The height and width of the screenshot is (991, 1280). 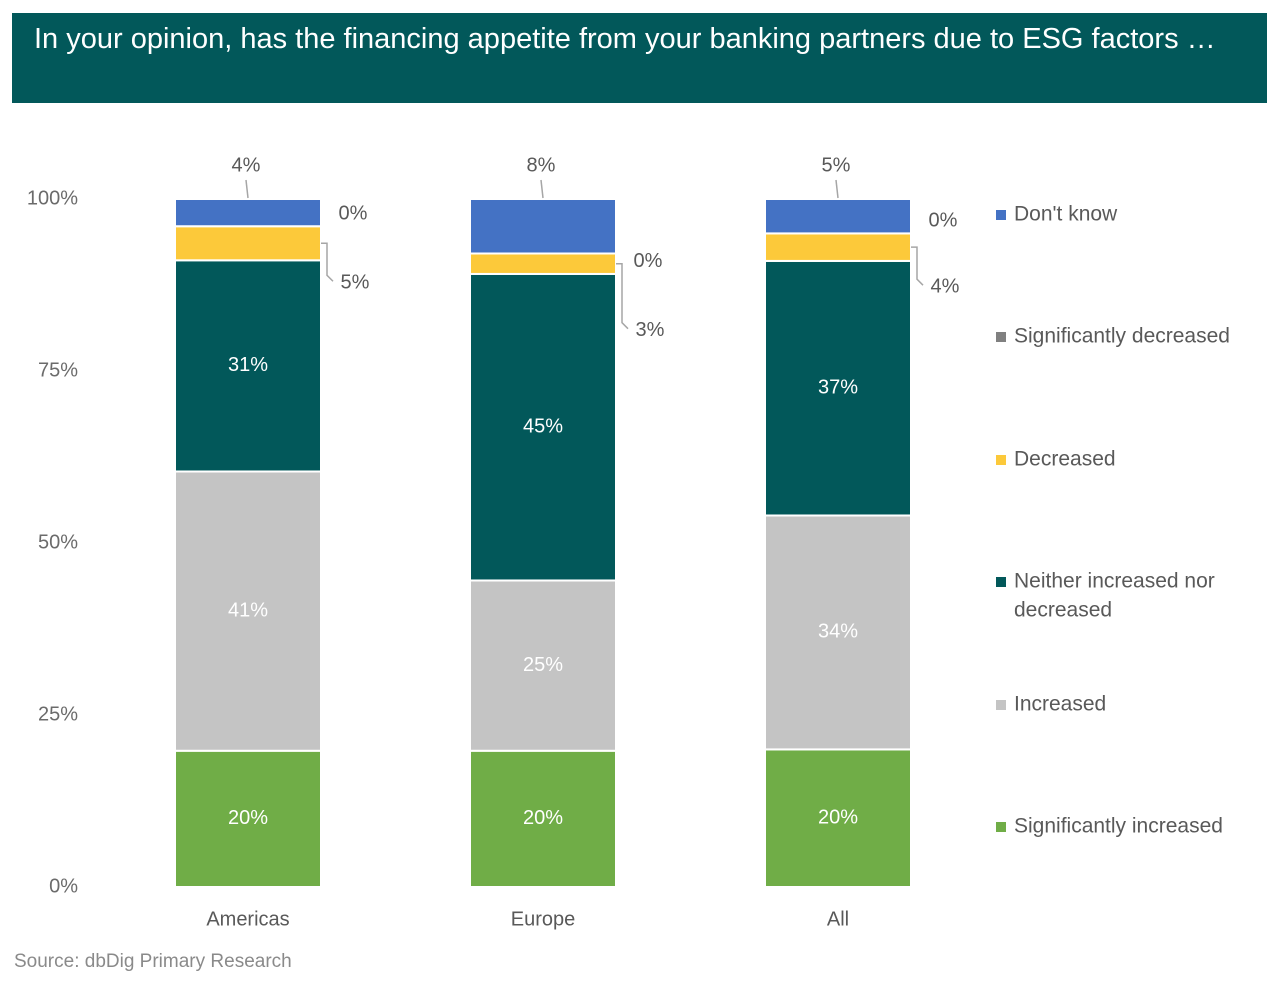 I want to click on data-label: 34%, so click(x=838, y=632).